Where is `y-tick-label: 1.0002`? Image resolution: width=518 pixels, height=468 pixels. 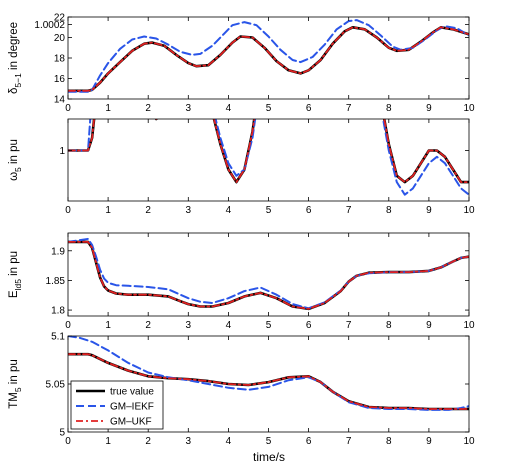 y-tick-label: 1.0002 is located at coordinates (49, 25).